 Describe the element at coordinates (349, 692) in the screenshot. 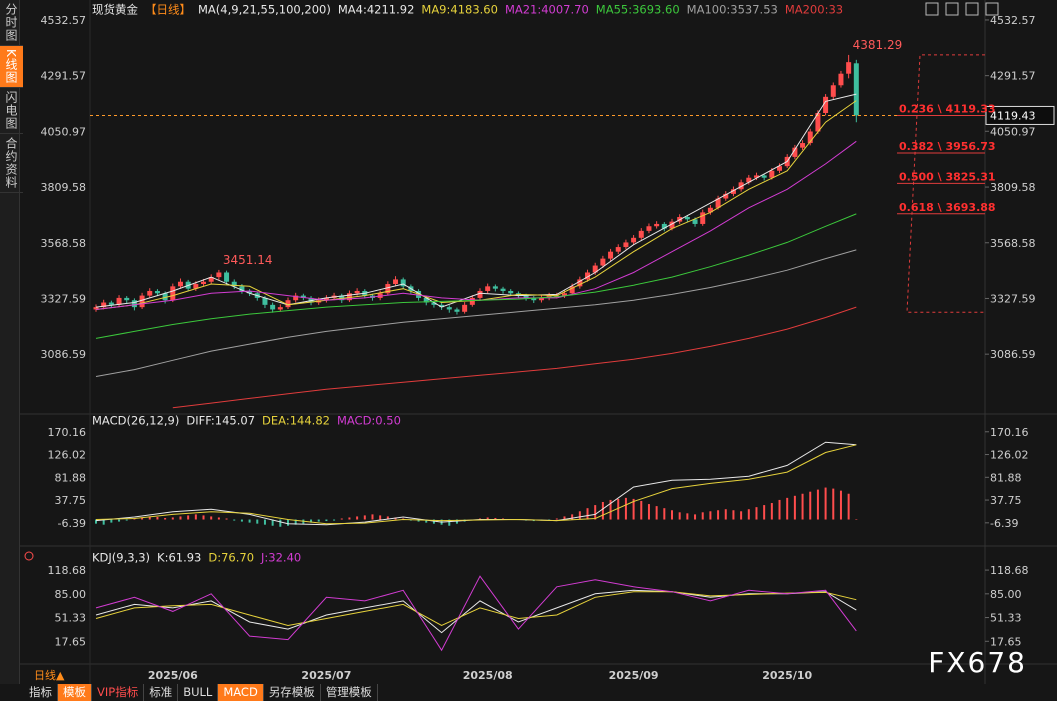

I see `toolbar-button: 管理模板` at that location.